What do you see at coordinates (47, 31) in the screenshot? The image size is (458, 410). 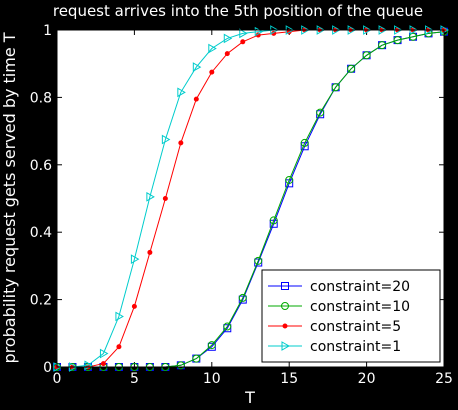 I see `y-tick-label: 1` at bounding box center [47, 31].